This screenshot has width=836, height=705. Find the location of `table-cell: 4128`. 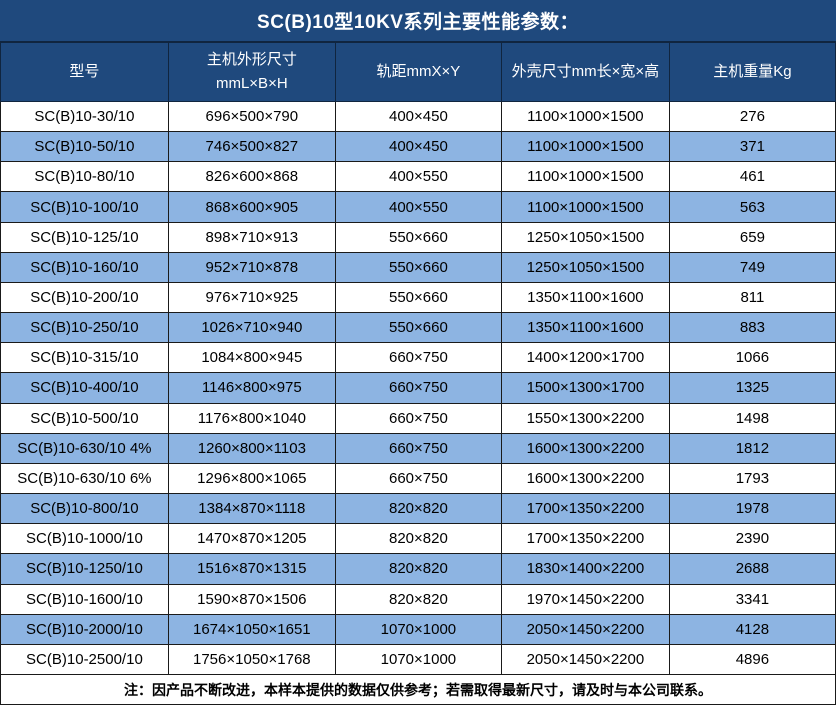

table-cell: 4128 is located at coordinates (752, 629).